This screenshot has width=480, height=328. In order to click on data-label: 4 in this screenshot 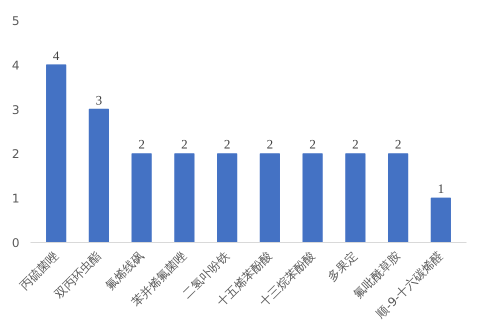, I will do `click(56, 55)`.